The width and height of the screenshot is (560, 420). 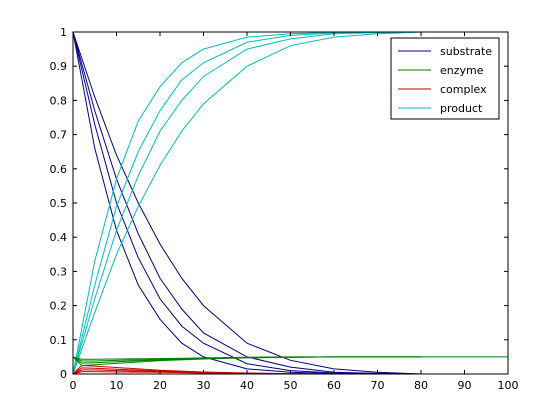 What do you see at coordinates (63, 32) in the screenshot?
I see `y-tick-label-10: 1` at bounding box center [63, 32].